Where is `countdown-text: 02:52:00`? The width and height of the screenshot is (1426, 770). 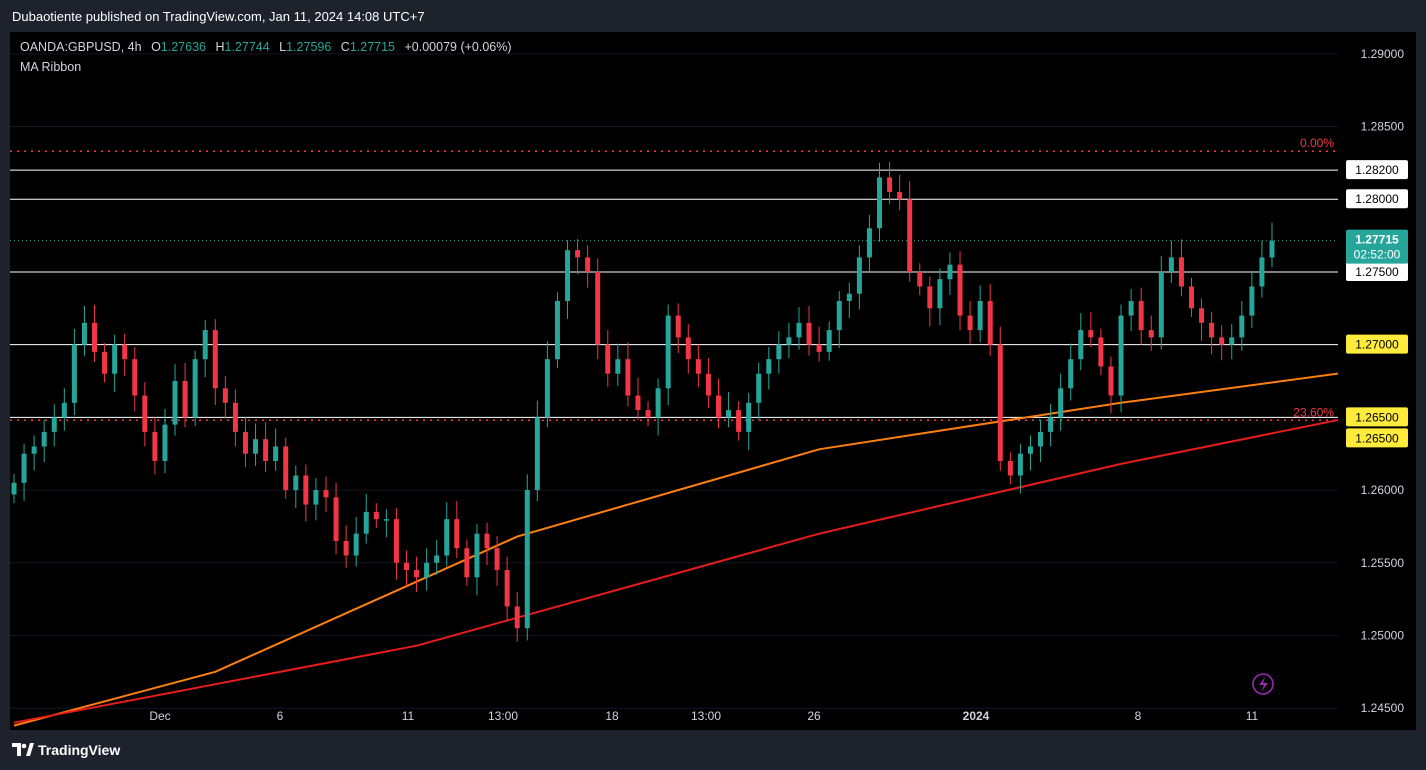 countdown-text: 02:52:00 is located at coordinates (1377, 255).